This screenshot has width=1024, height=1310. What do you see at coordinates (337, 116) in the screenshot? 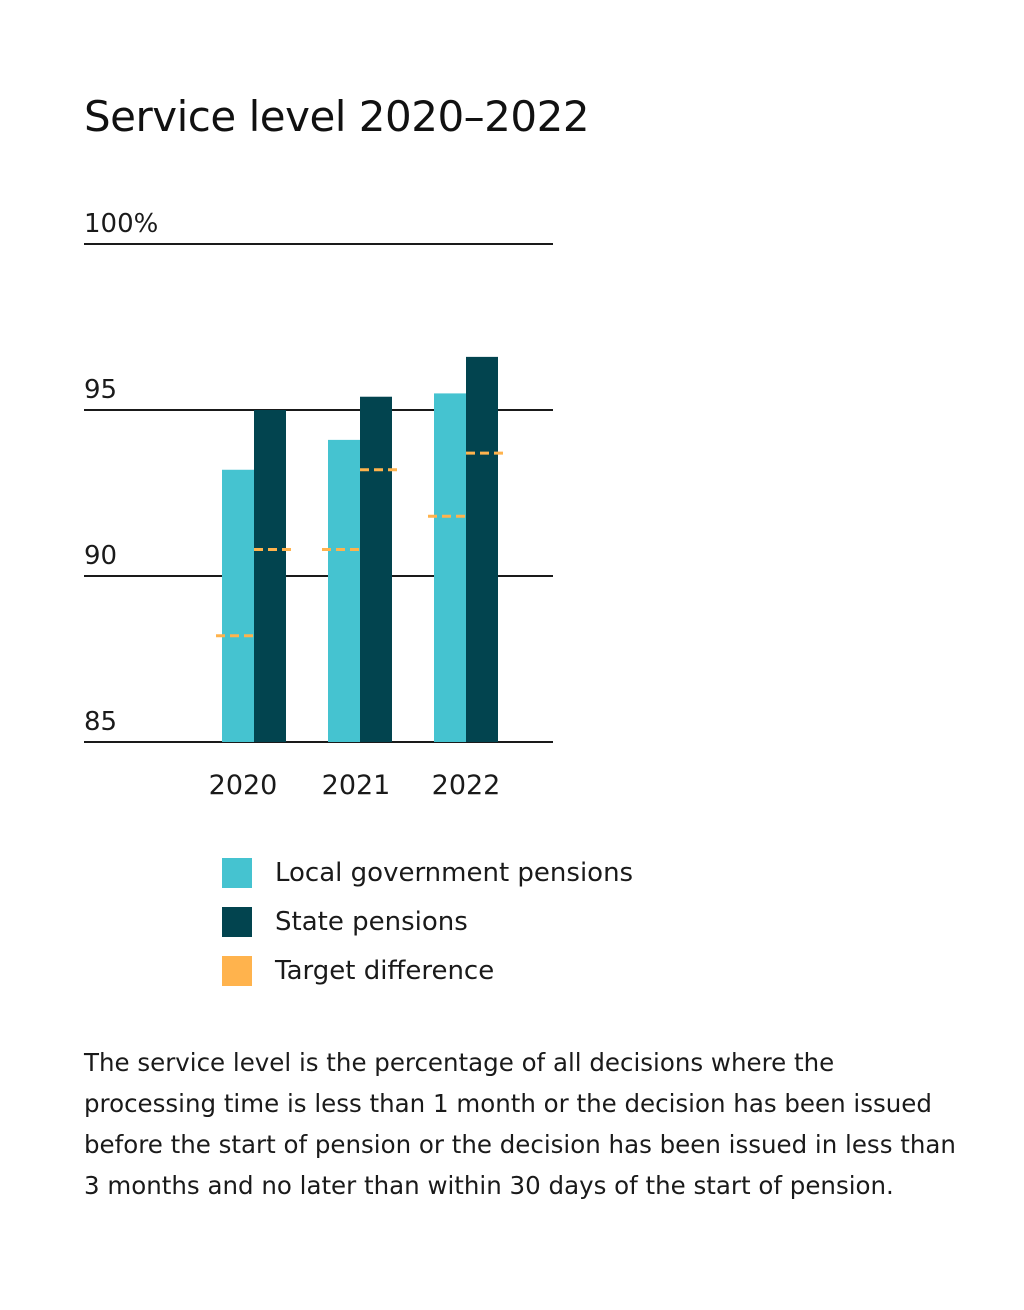
I see `chart-title: Service level 2020–2022` at bounding box center [337, 116].